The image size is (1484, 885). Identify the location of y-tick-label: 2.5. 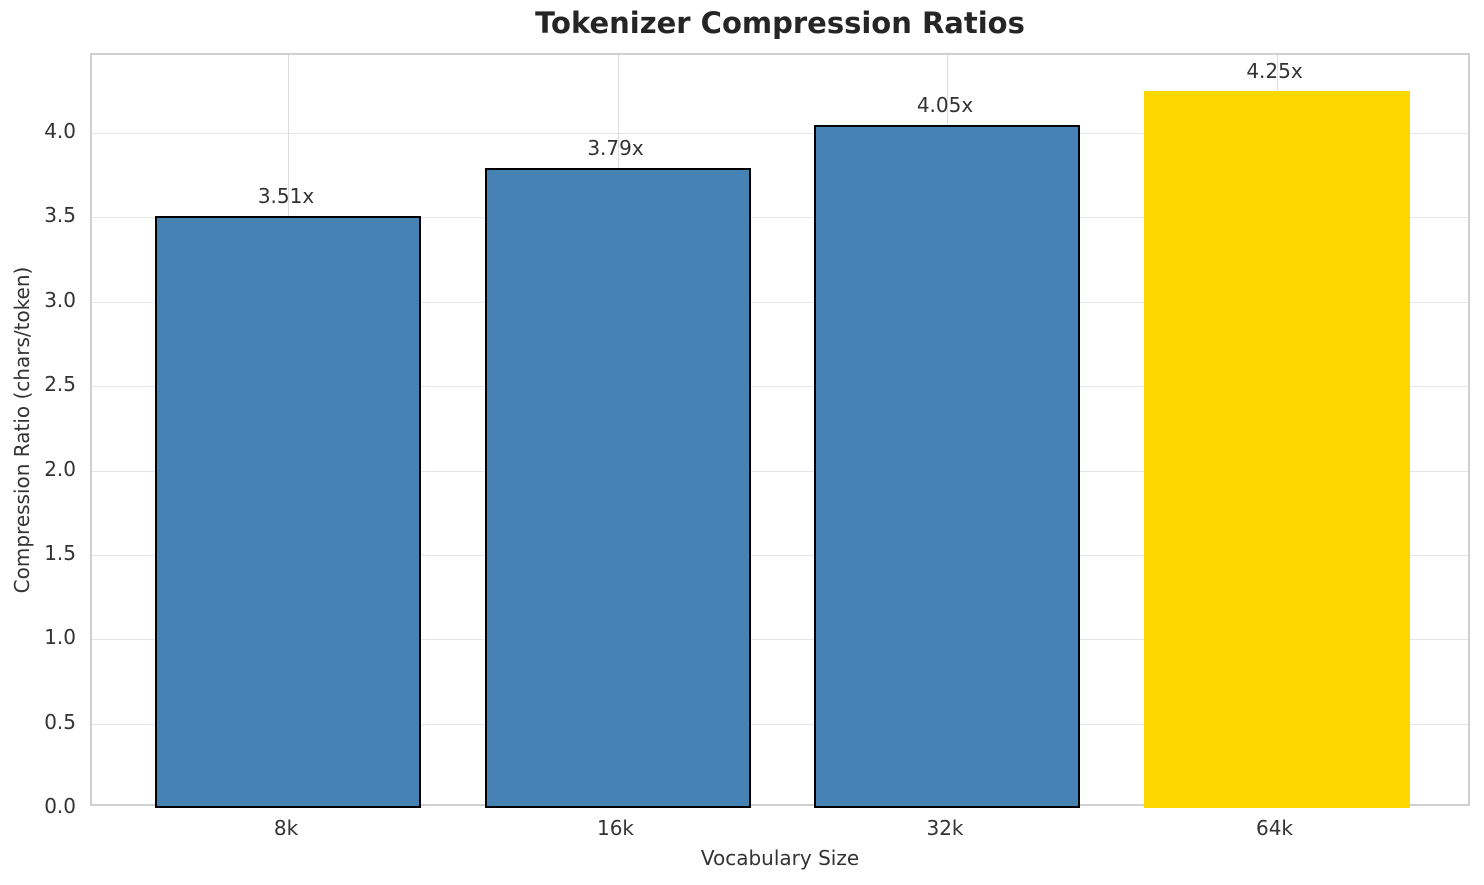
(60, 384).